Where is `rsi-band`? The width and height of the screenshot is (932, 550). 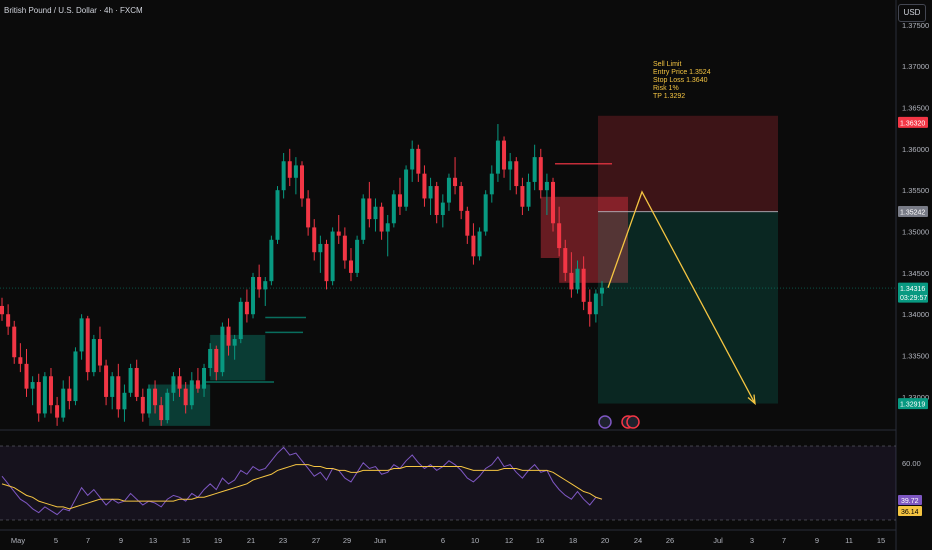 rsi-band is located at coordinates (448, 483).